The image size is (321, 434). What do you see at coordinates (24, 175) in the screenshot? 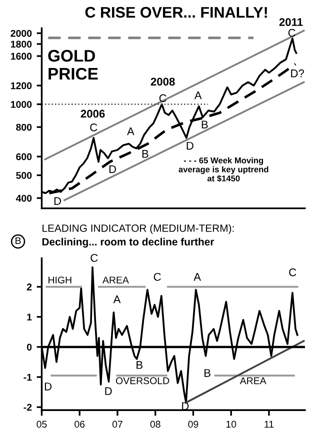
I see `y-tick-label: 500` at bounding box center [24, 175].